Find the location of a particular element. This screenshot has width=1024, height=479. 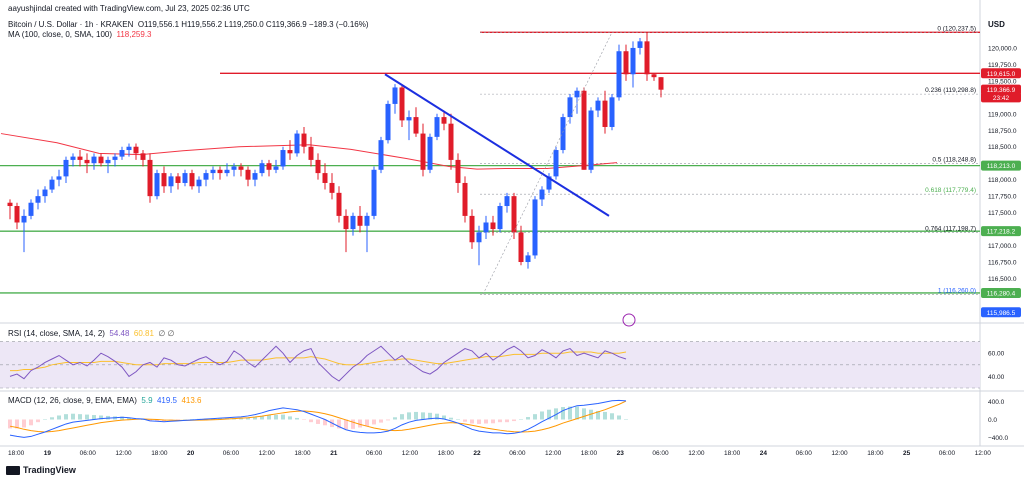

macd-tick-label: 400.0 is located at coordinates (996, 402).